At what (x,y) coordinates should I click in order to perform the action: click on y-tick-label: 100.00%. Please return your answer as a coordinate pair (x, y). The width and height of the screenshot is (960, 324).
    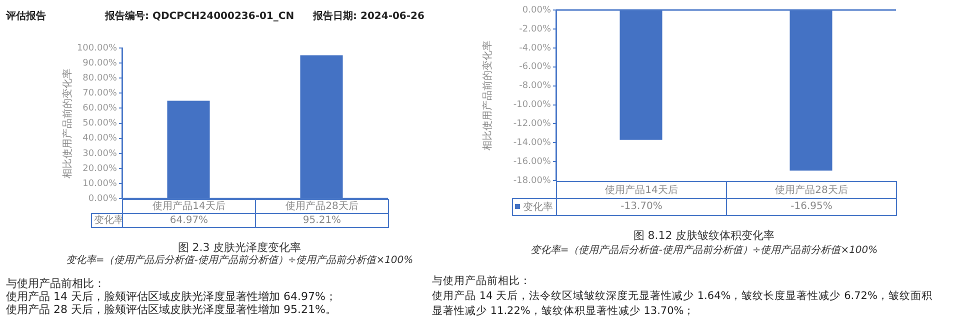
    Looking at the image, I should click on (97, 48).